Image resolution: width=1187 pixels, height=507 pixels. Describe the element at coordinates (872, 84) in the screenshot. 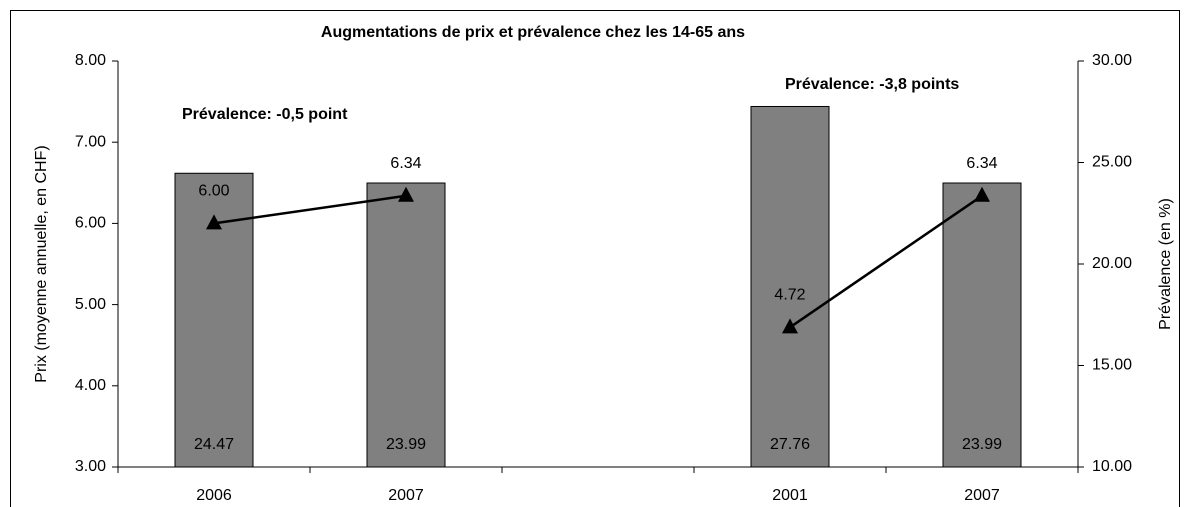

I see `annotation: Prévalence: -3,8 points` at that location.